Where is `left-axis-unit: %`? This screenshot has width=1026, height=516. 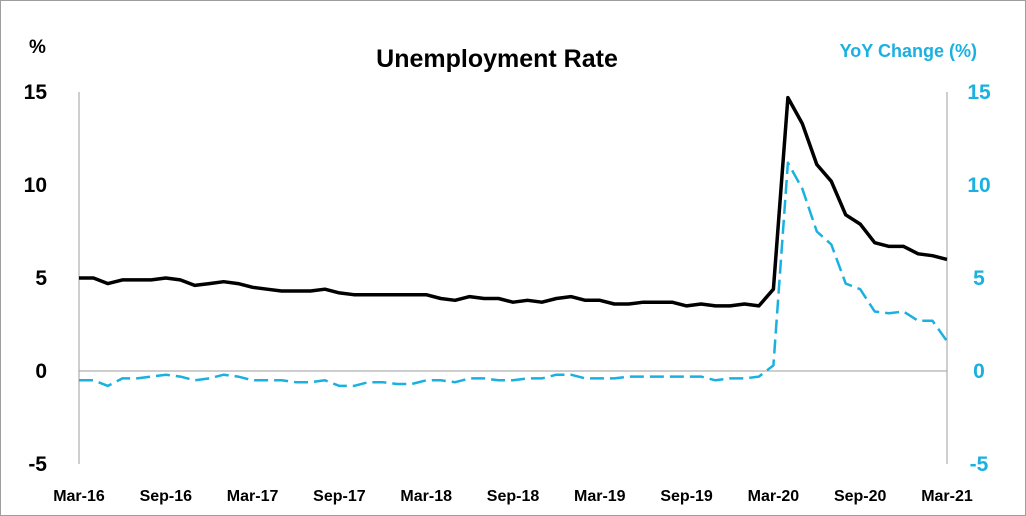 left-axis-unit: % is located at coordinates (37, 47).